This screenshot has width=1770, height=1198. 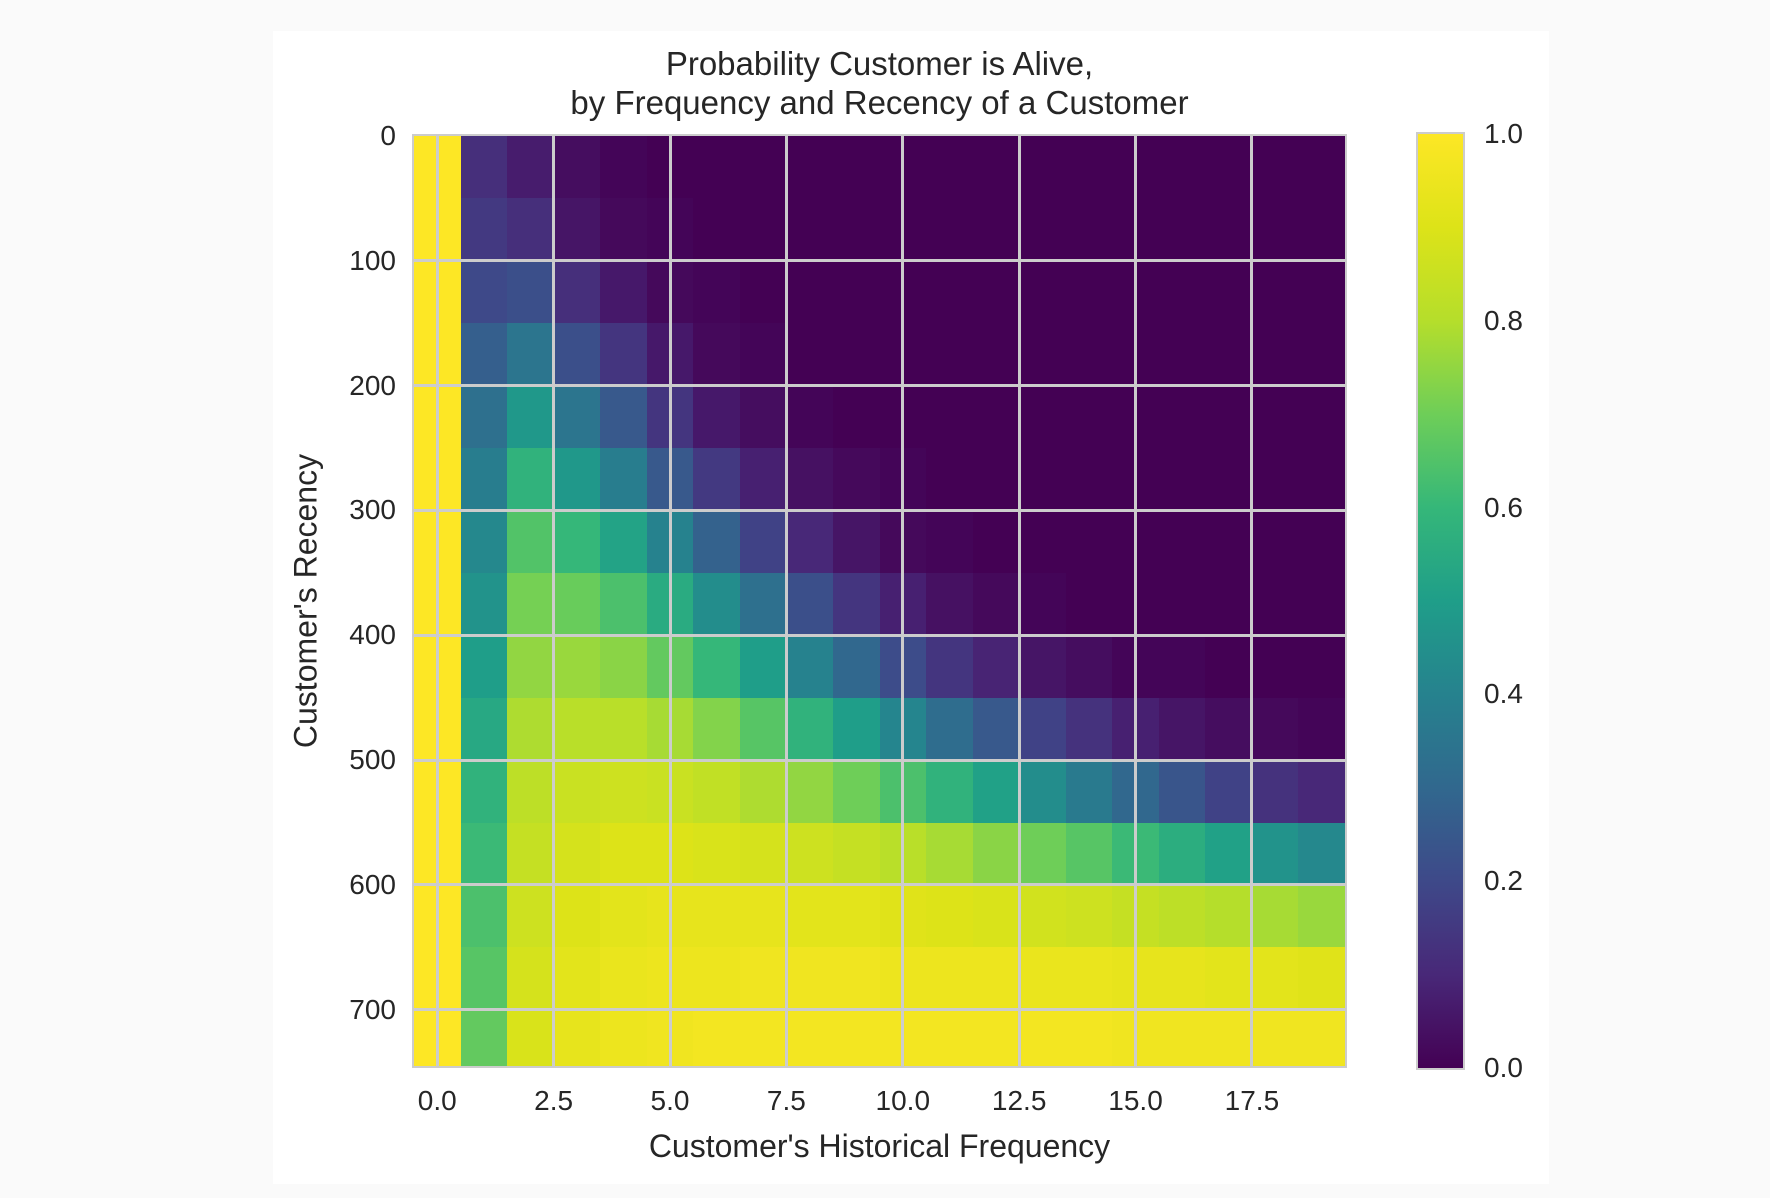 What do you see at coordinates (372, 635) in the screenshot?
I see `y-tick-label: 400` at bounding box center [372, 635].